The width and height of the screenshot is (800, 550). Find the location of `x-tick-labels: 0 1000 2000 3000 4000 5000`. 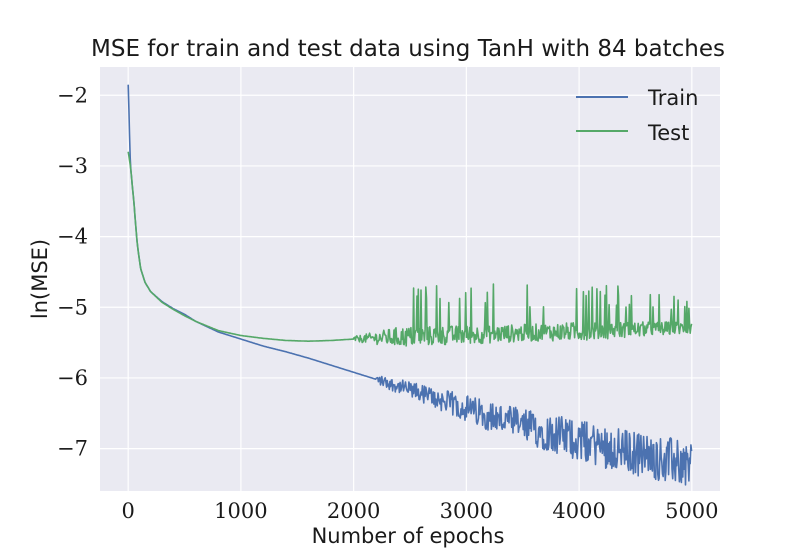

x-tick-labels: 0 1000 2000 3000 4000 5000 is located at coordinates (419, 511).